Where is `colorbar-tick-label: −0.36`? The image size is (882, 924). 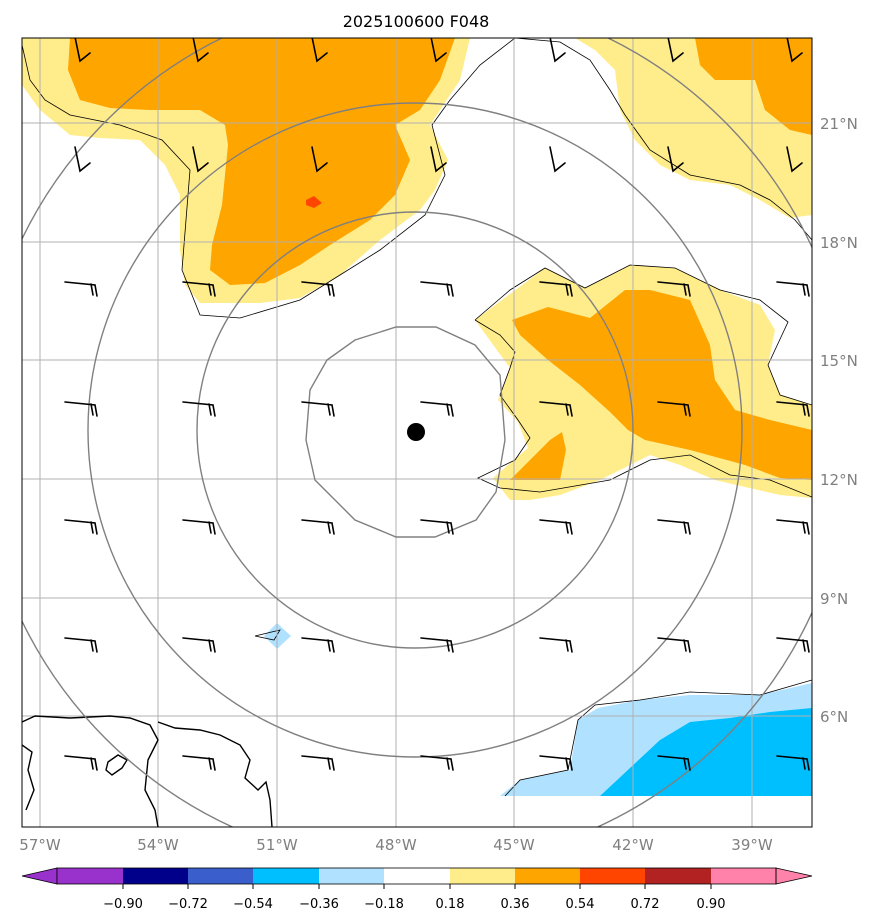 colorbar-tick-label: −0.36 is located at coordinates (319, 904).